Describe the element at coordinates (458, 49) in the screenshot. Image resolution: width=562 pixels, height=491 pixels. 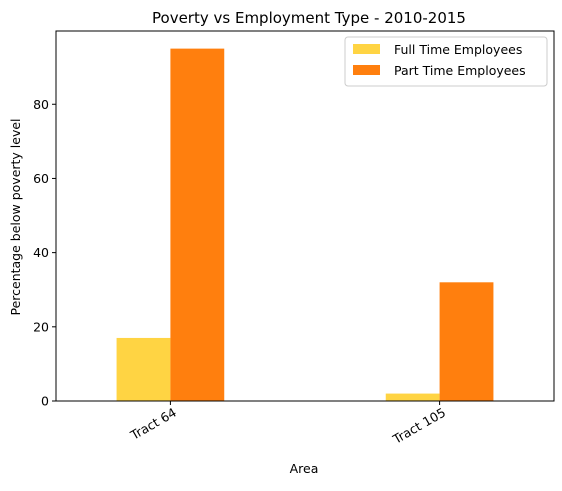
I see `legend-label: Full Time Employees` at that location.